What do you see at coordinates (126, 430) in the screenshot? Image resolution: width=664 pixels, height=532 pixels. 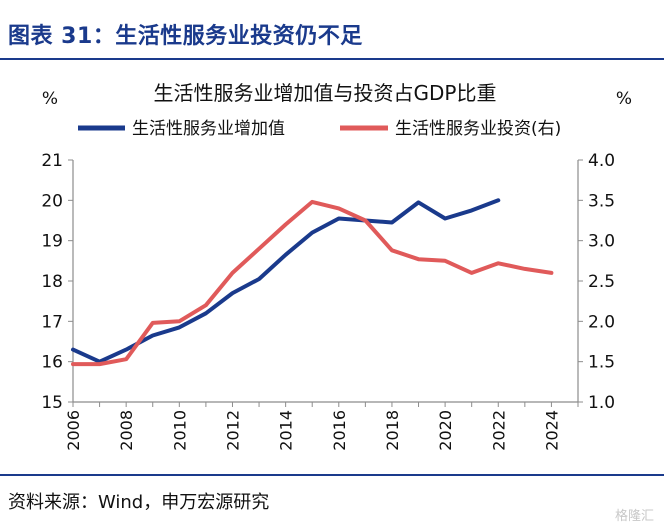 I see `x-tick-label: 2008` at bounding box center [126, 430].